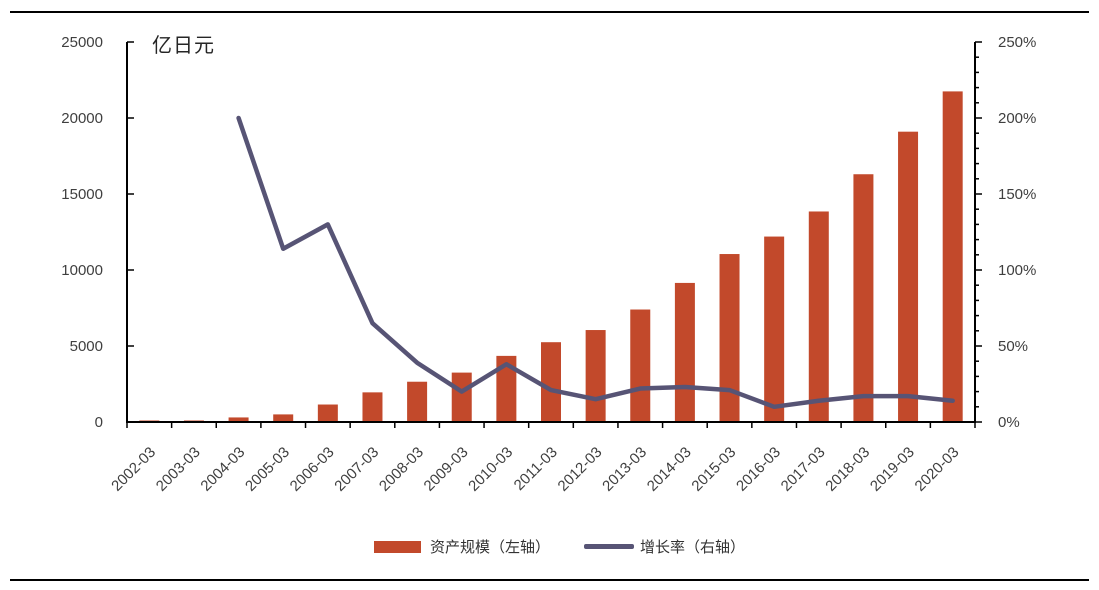  Describe the element at coordinates (1017, 194) in the screenshot. I see `right-axis-label: 150%` at that location.